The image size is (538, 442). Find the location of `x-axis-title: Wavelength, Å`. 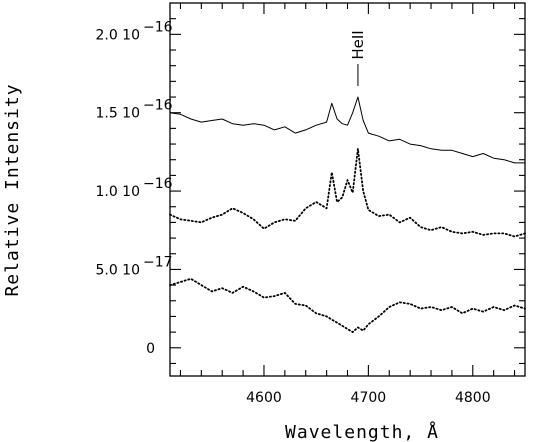

x-axis-title: Wavelength, Å is located at coordinates (362, 431).